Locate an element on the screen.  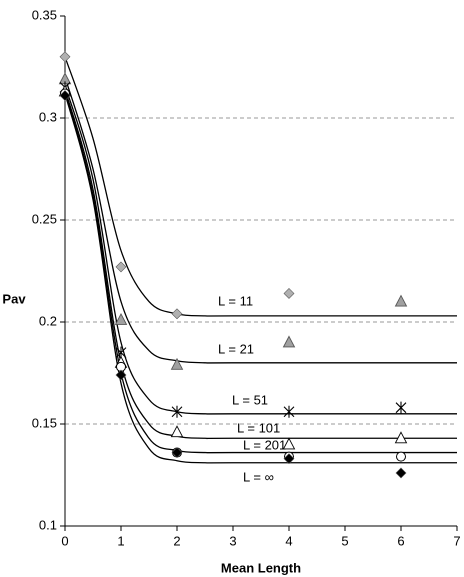
x-tick-label: 5 is located at coordinates (344, 540).